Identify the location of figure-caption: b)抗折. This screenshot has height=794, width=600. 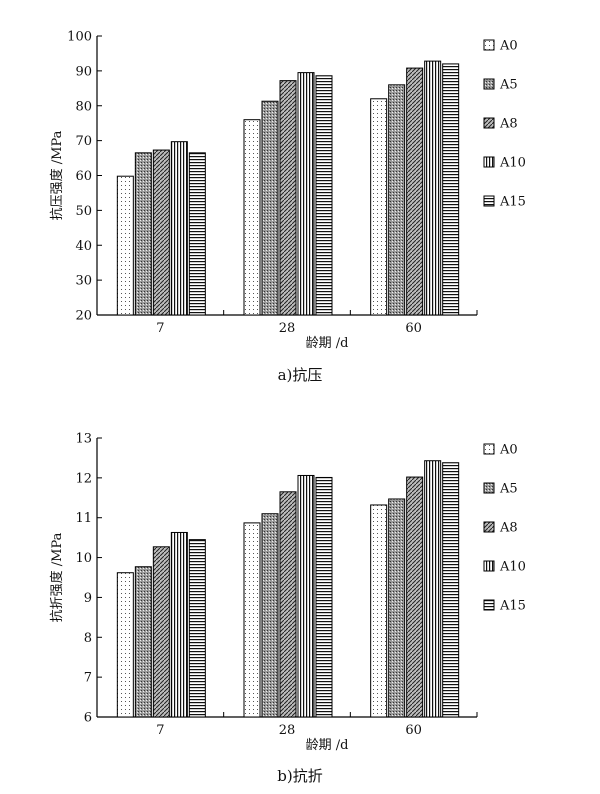
(299, 776).